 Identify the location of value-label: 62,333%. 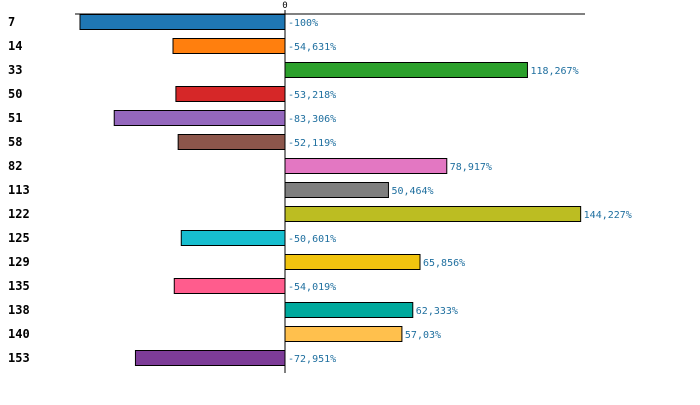
(437, 311).